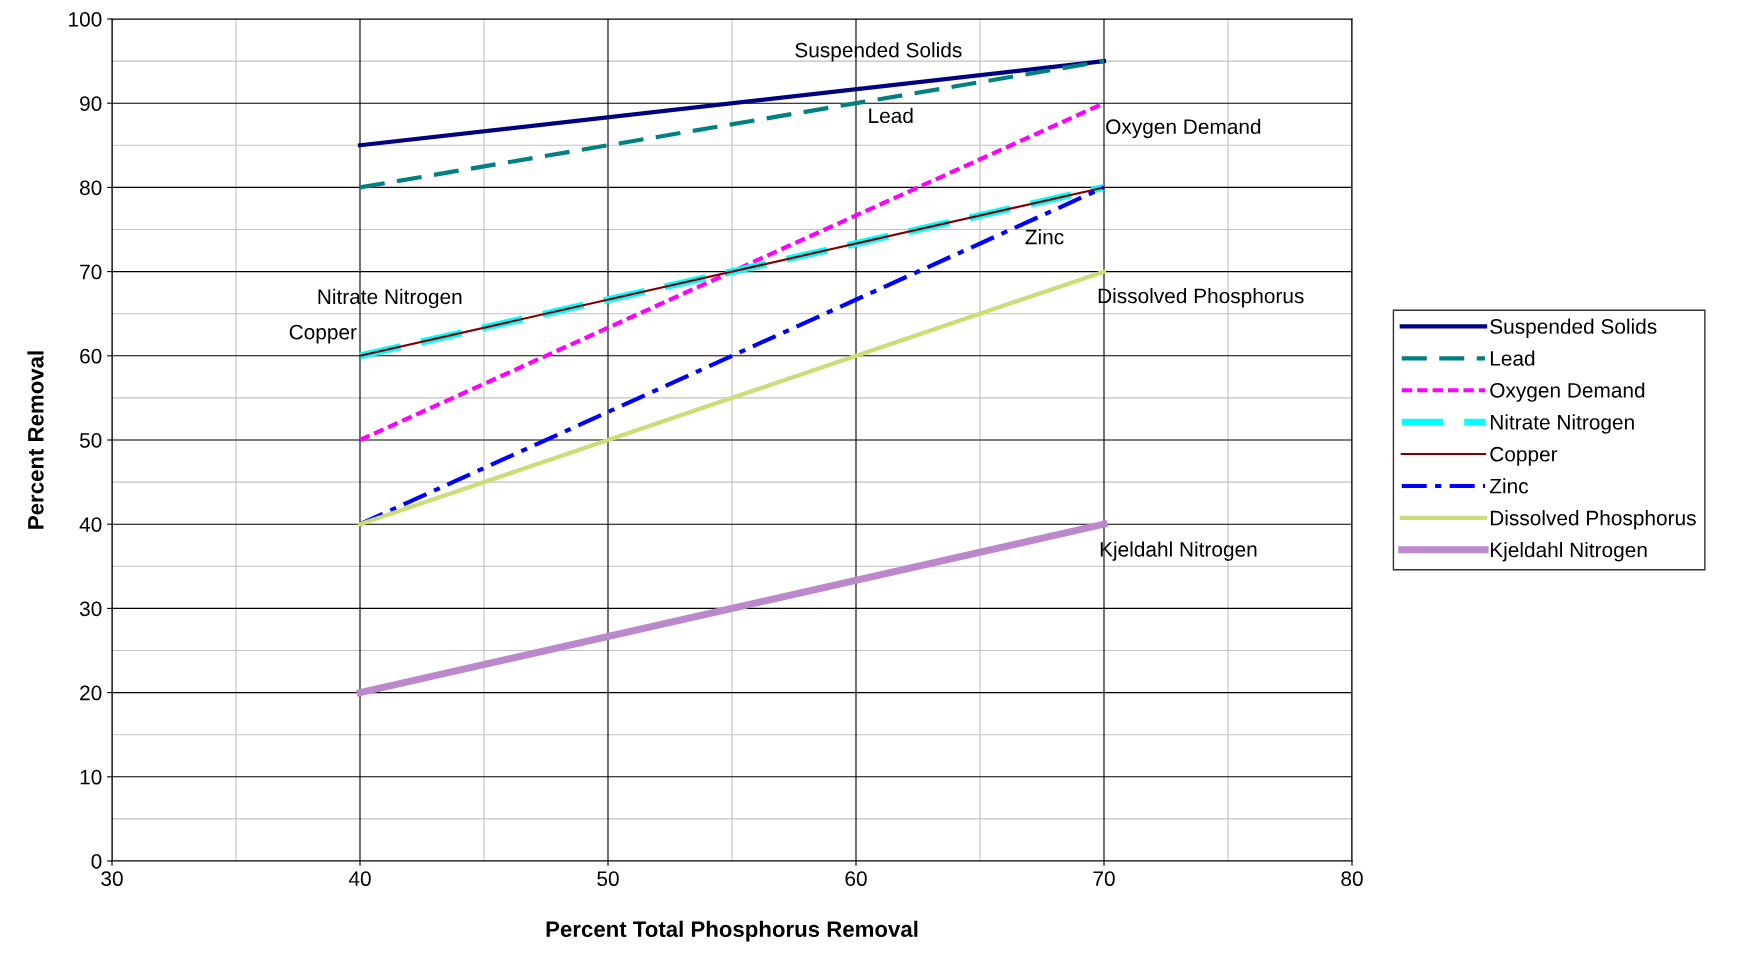 The width and height of the screenshot is (1756, 957). I want to click on y-tick-label: 0, so click(96, 861).